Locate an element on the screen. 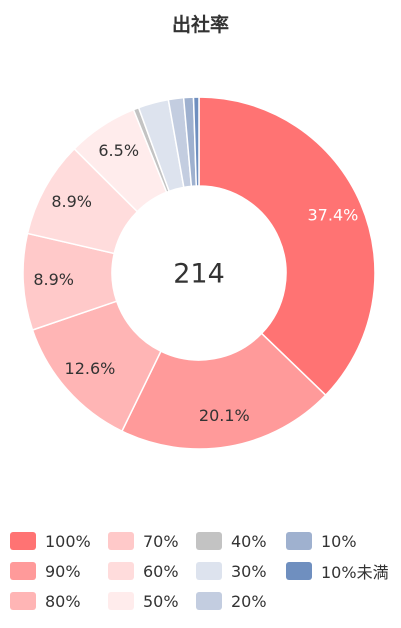  legend-item-10%: 10% is located at coordinates (321, 541).